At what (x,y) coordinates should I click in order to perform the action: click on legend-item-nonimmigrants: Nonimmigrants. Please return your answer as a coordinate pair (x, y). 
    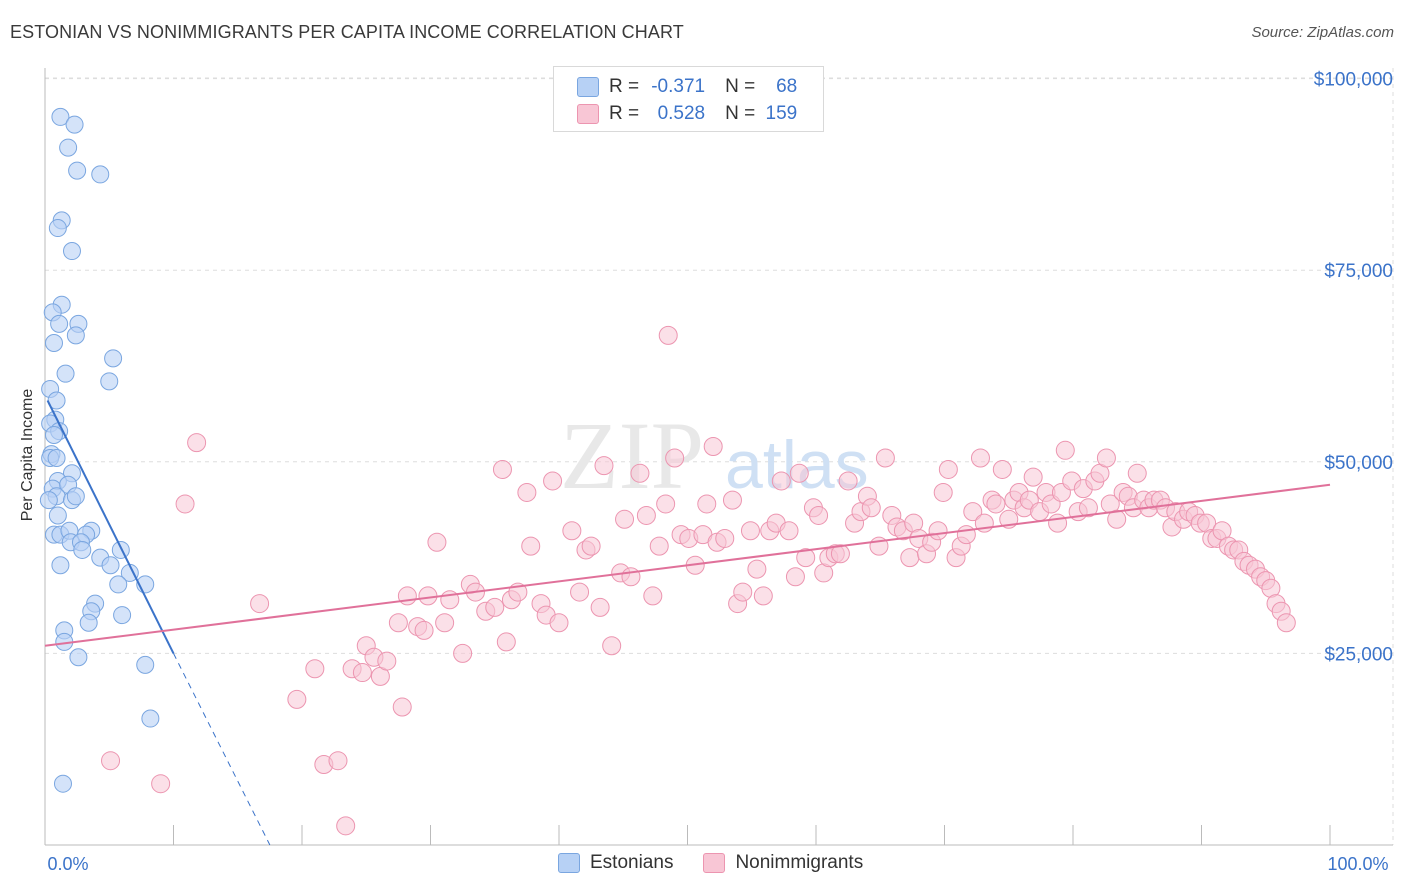
    Looking at the image, I should click on (783, 863).